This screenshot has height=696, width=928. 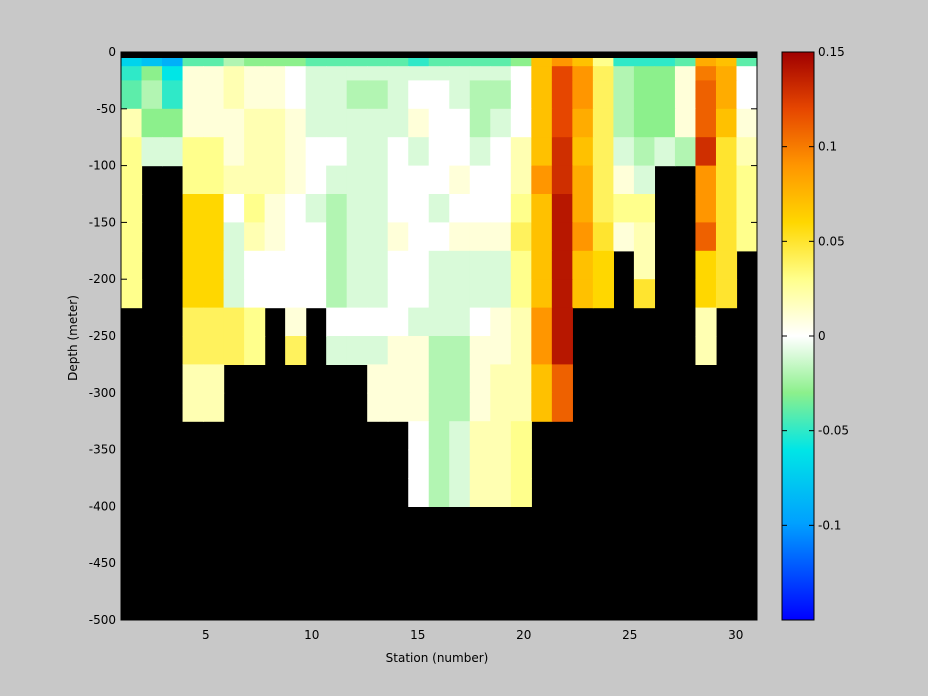 I want to click on x-tick-label: 25, so click(x=629, y=635).